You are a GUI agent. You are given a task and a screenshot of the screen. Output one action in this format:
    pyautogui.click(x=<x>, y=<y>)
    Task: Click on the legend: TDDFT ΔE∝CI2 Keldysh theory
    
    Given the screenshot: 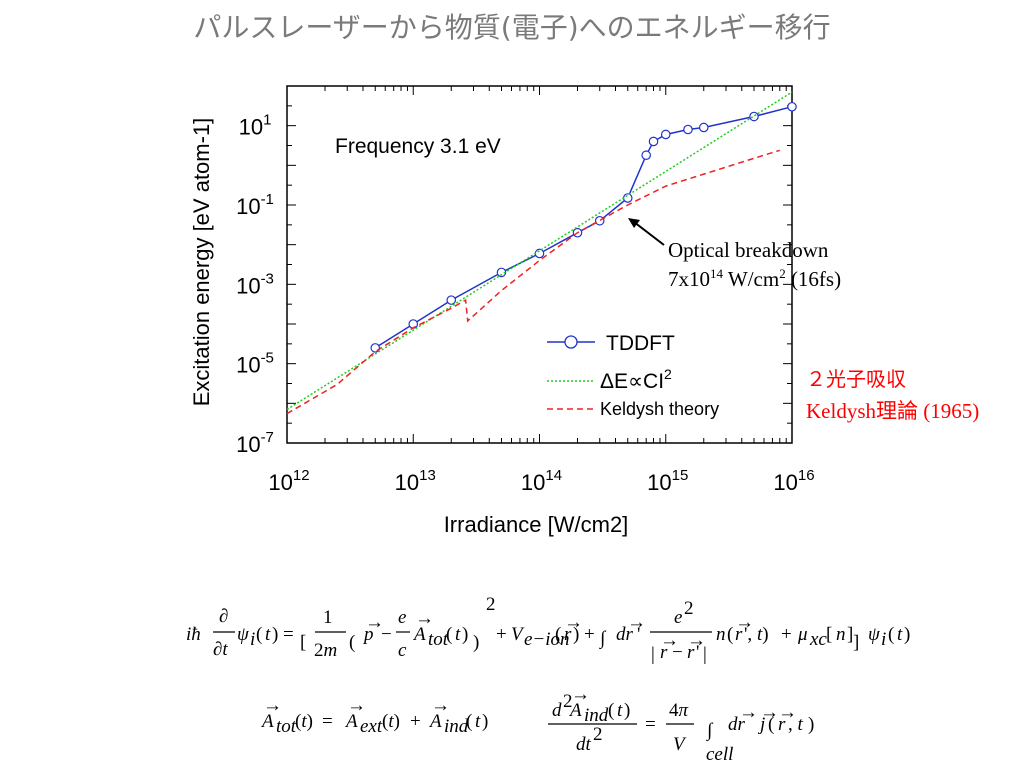 What is the action you would take?
    pyautogui.click(x=633, y=375)
    